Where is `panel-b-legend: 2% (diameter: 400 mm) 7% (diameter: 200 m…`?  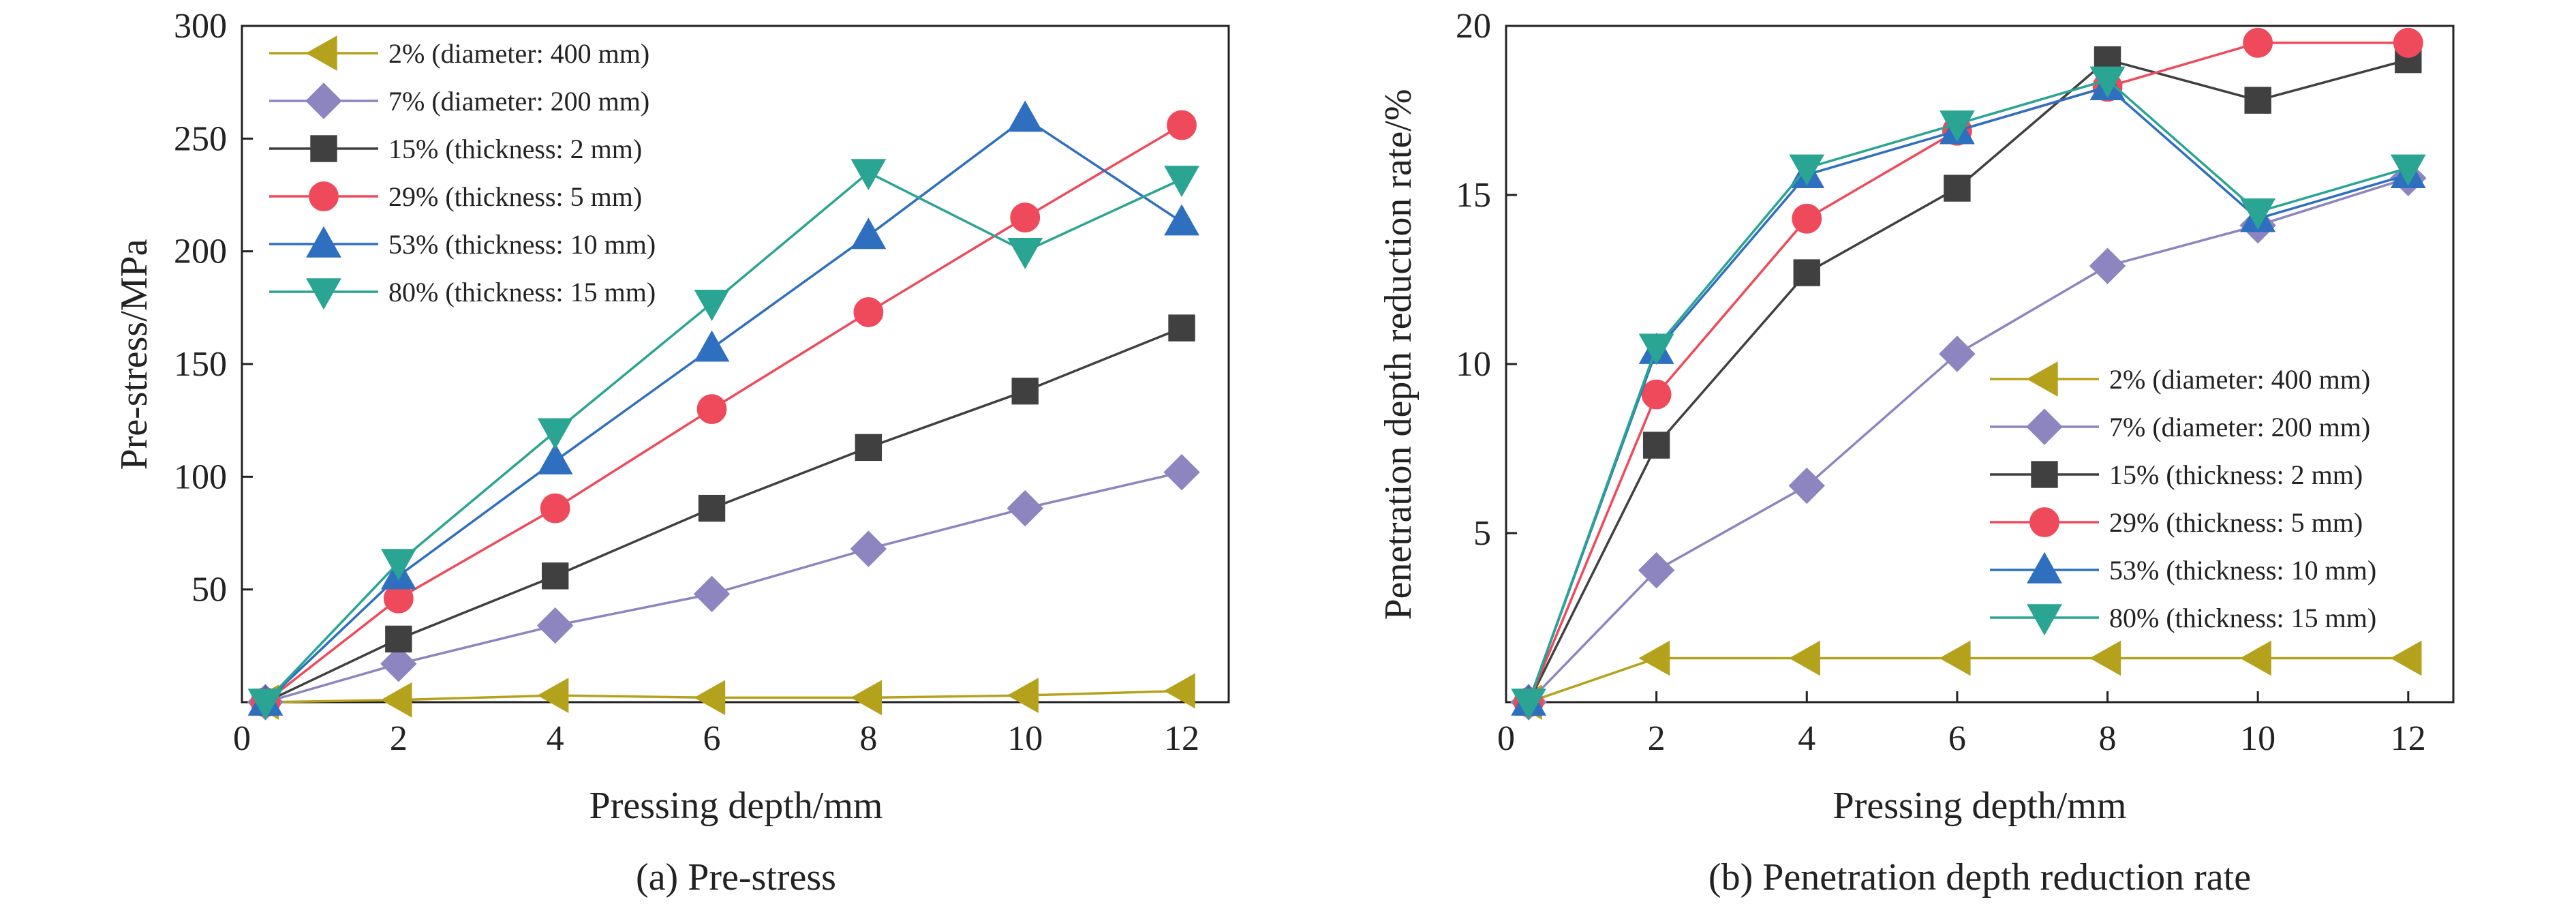 panel-b-legend: 2% (diameter: 400 mm) 7% (diameter: 200 m… is located at coordinates (2183, 498).